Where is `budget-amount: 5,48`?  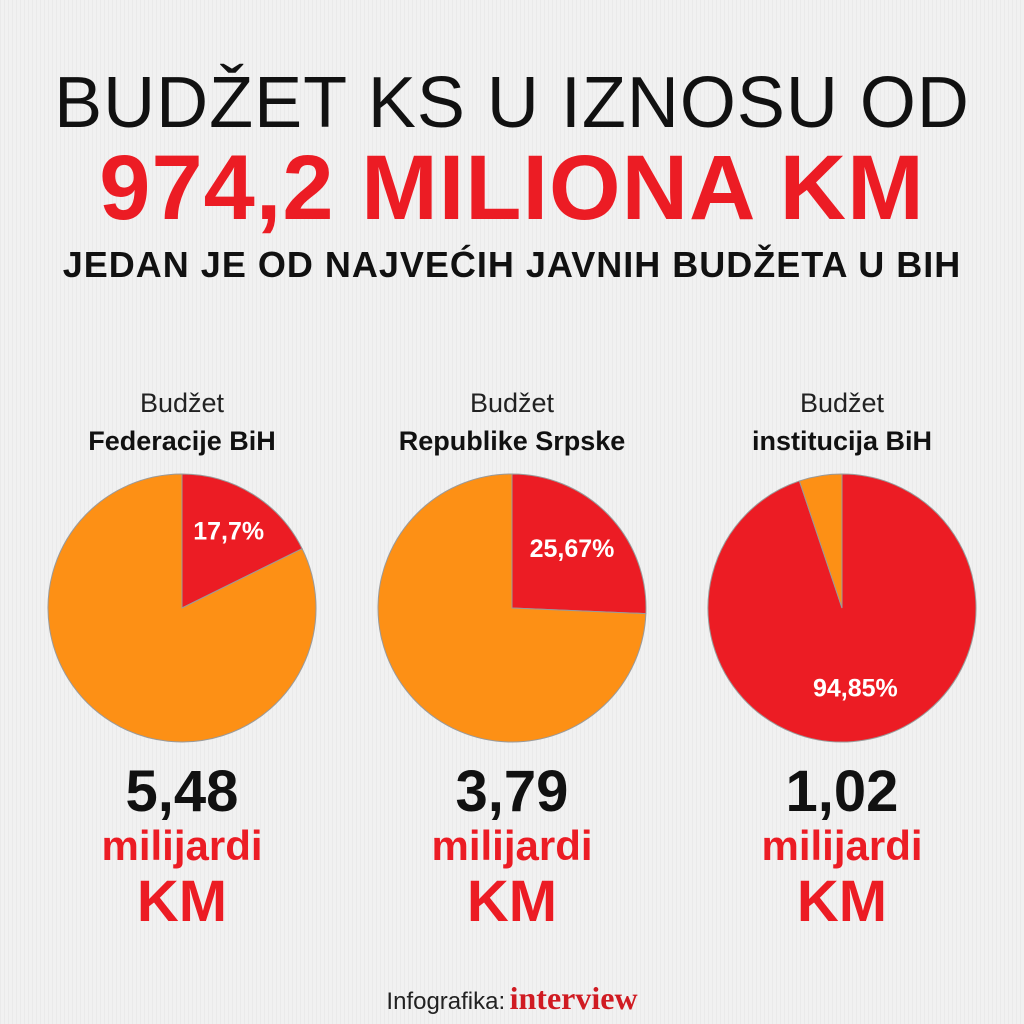
budget-amount: 5,48 is located at coordinates (182, 791).